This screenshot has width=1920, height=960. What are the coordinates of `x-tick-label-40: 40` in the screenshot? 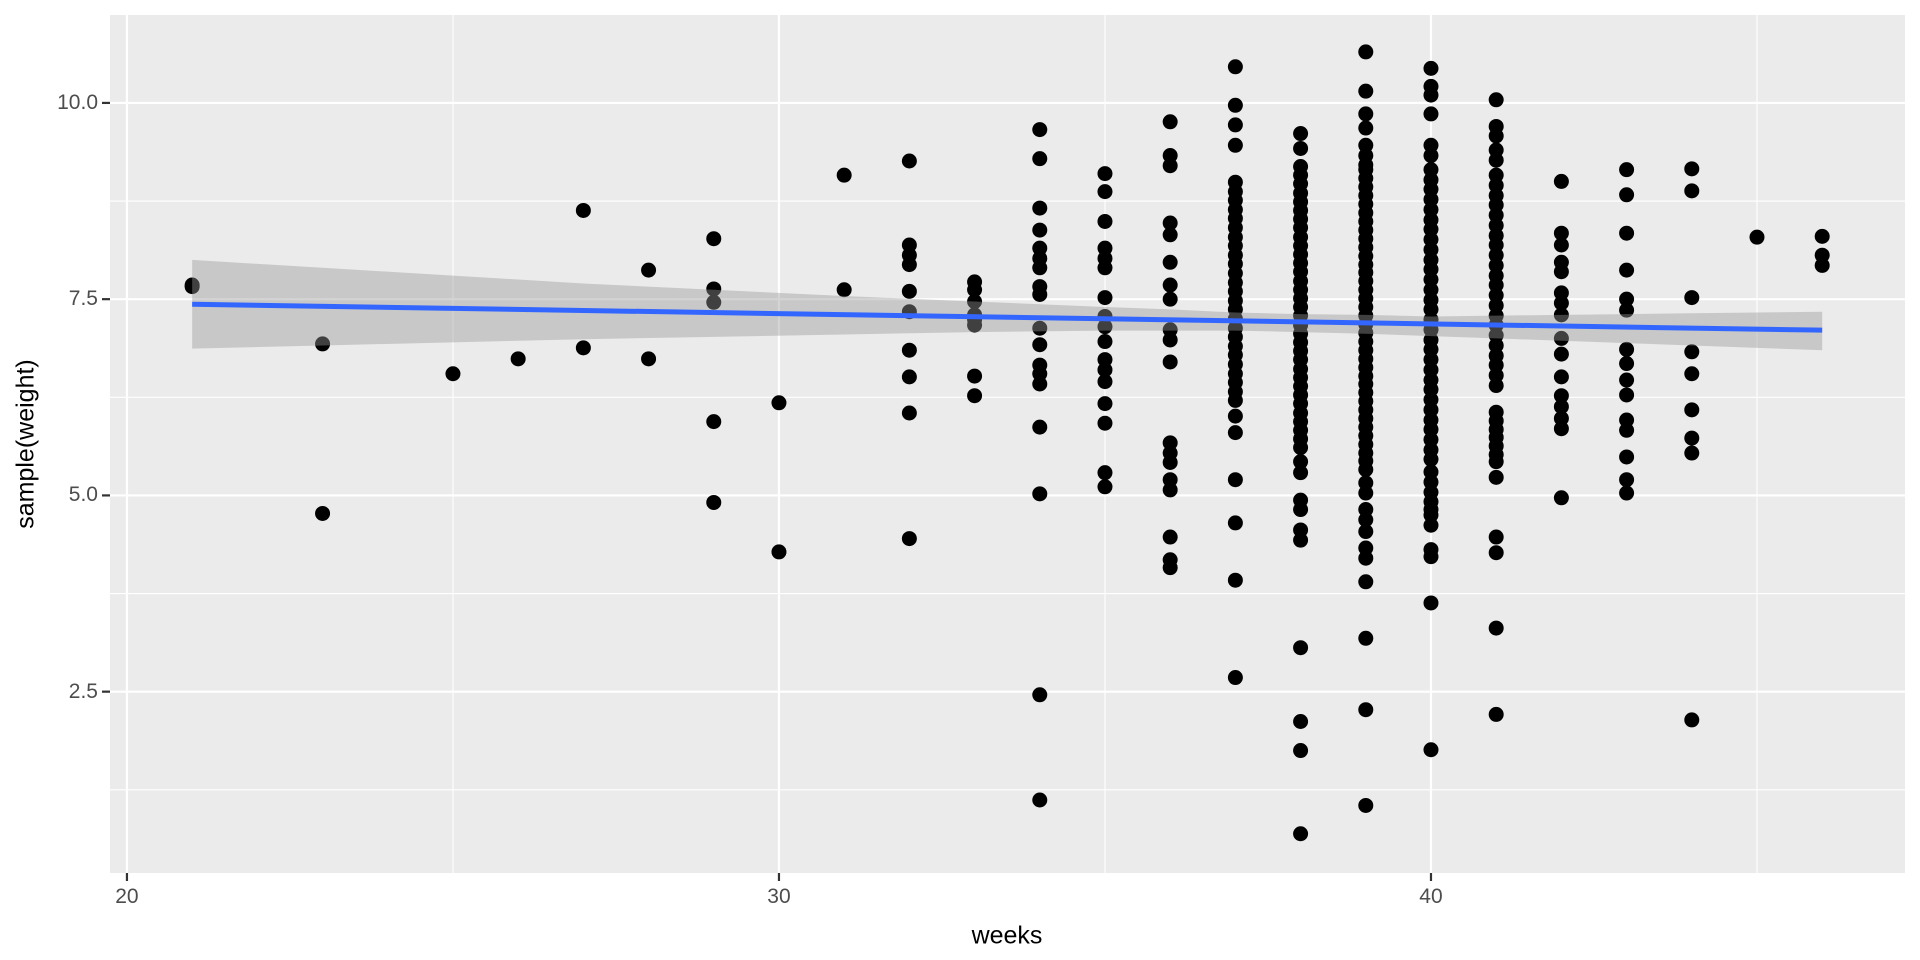 It's located at (1431, 896).